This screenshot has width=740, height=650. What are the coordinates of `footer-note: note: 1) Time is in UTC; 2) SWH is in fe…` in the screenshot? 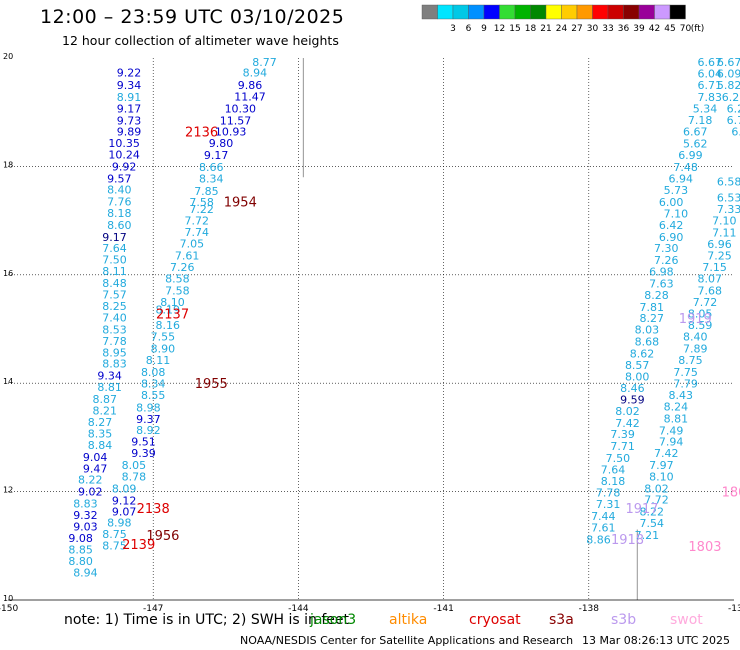 It's located at (207, 620).